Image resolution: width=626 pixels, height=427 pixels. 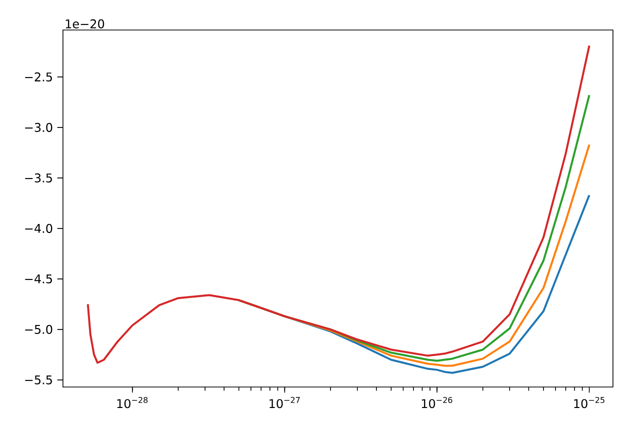 I want to click on y-tick-label: −4.5, so click(x=38, y=279).